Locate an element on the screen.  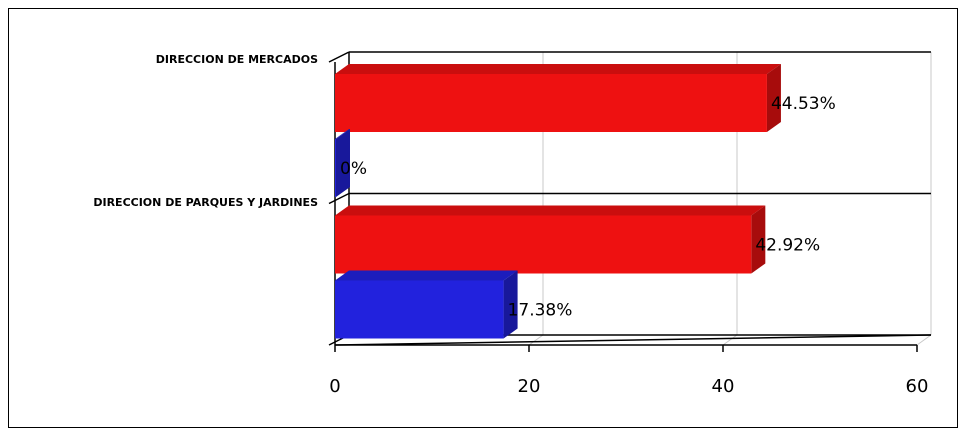
x-tick-labels: 0 20 40 60 is located at coordinates (628, 386).